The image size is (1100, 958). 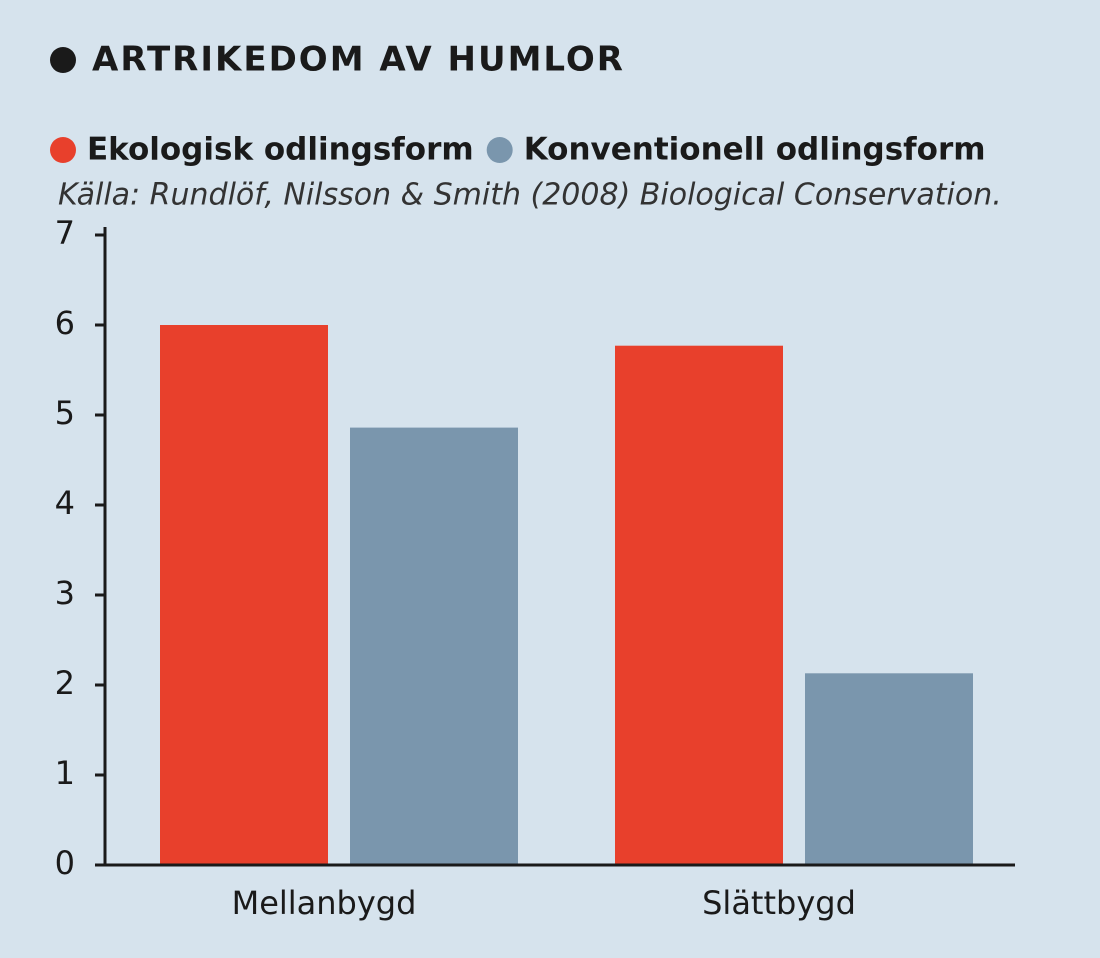 What do you see at coordinates (65, 773) in the screenshot?
I see `y-tick-label: 1` at bounding box center [65, 773].